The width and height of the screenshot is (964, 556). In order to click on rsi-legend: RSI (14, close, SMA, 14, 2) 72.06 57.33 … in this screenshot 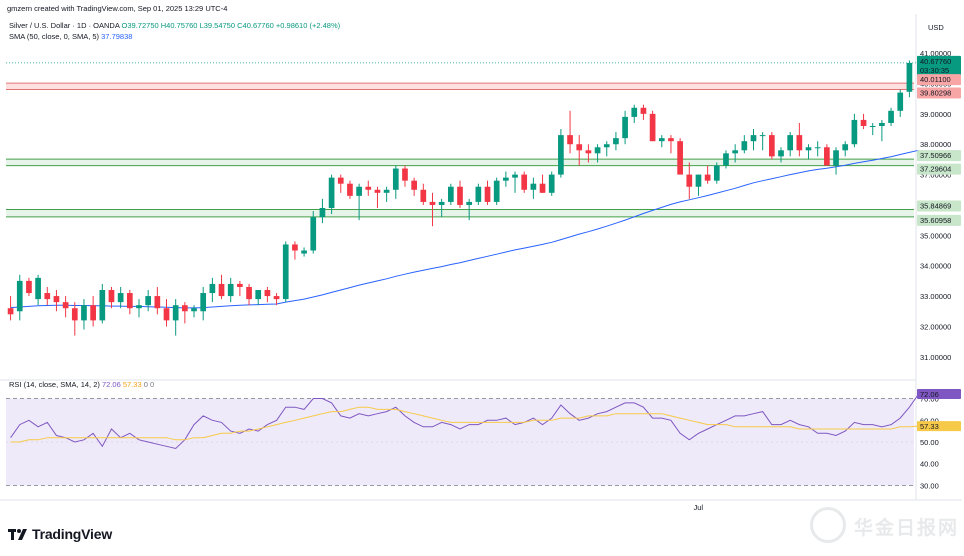, I will do `click(81, 384)`.